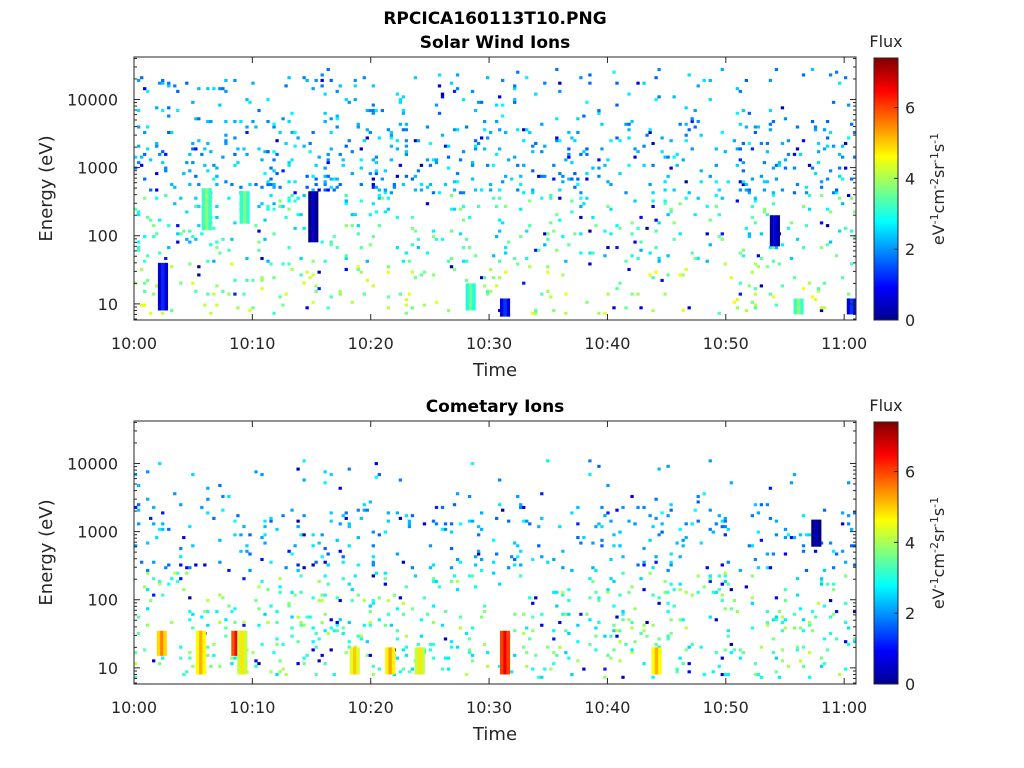  Describe the element at coordinates (848, 306) in the screenshot. I see `burst-cell` at that location.